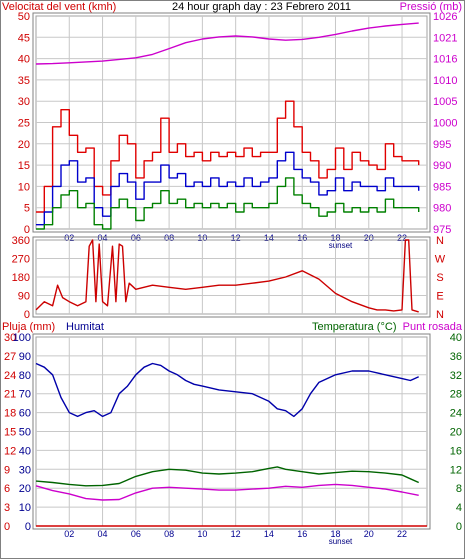  Describe the element at coordinates (24, 102) in the screenshot. I see `wind-axis-tick-label: 30` at that location.